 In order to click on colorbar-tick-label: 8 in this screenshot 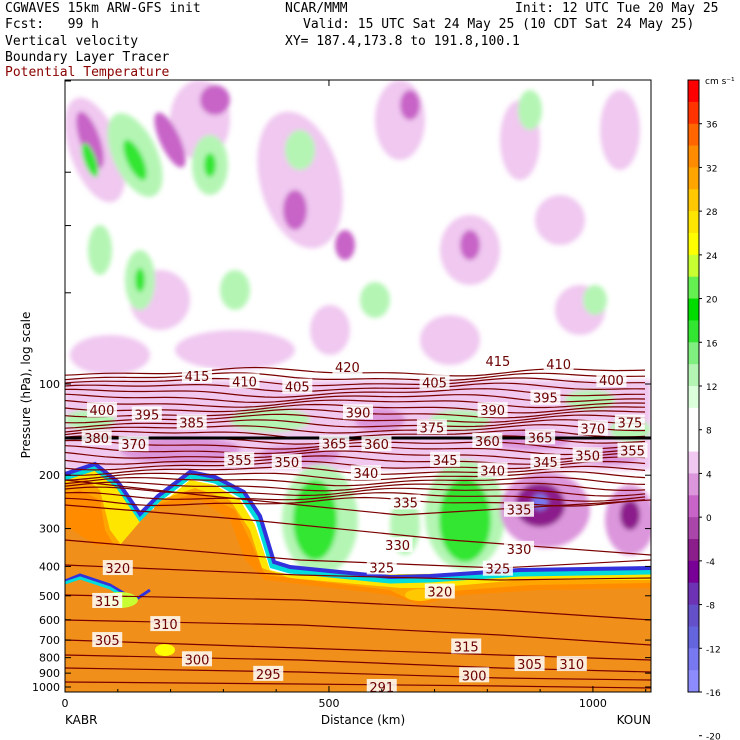, I will do `click(709, 432)`.